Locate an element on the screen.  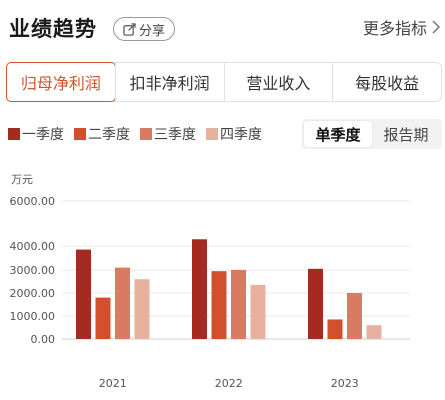
tab-eps: 每股收益 is located at coordinates (386, 82).